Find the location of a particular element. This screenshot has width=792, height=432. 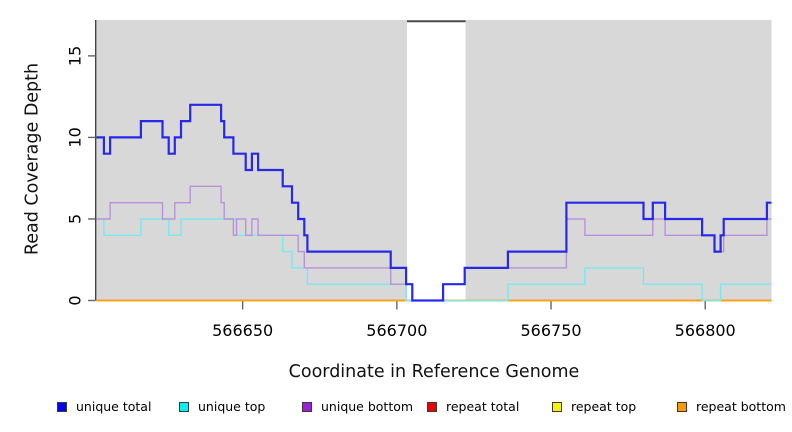

legend-item-unique-total: unique total is located at coordinates (104, 407).